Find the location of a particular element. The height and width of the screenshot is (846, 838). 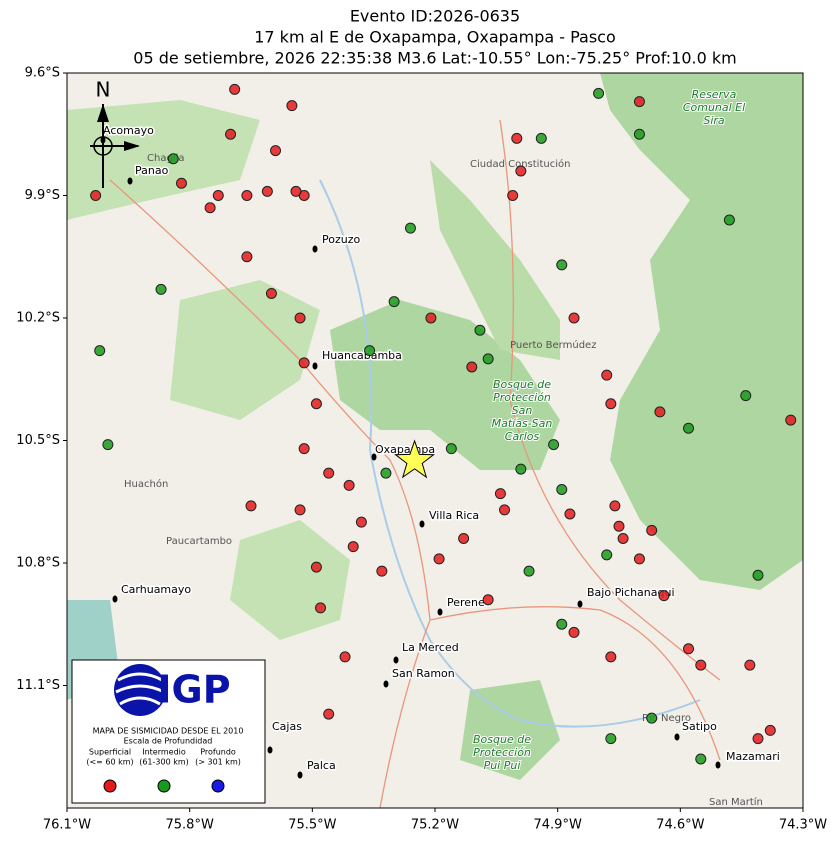

legend-box is located at coordinates (168, 731).